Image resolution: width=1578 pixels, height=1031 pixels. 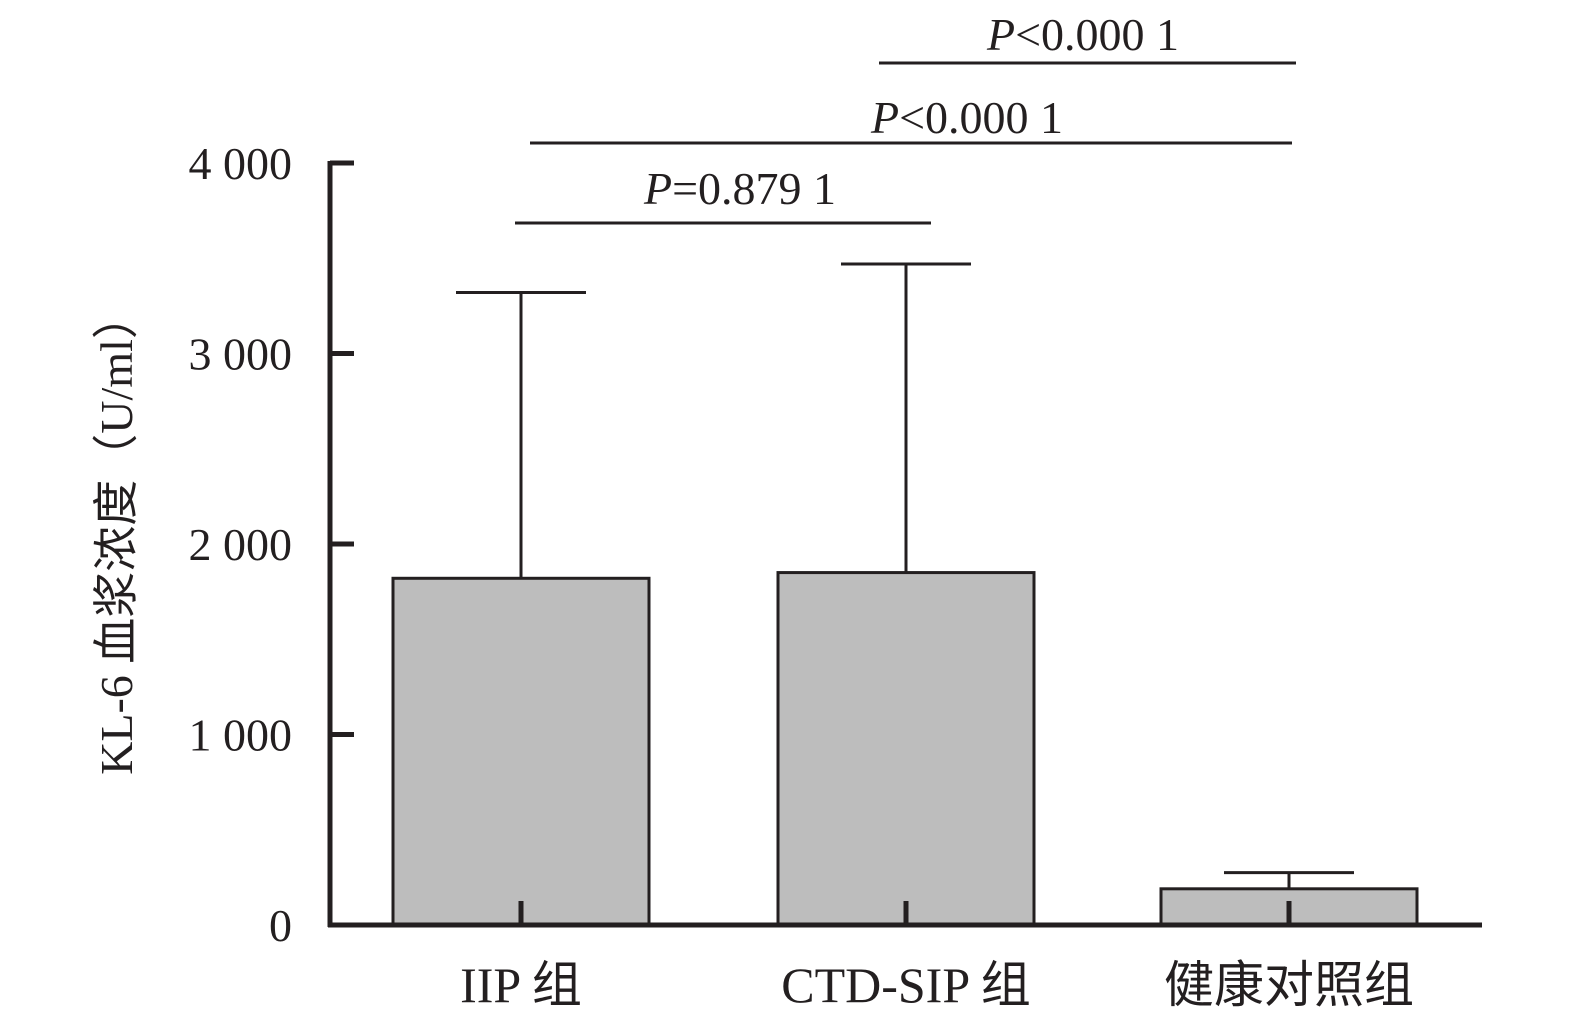 I want to click on y-tick-label-1000: 1 000, so click(x=241, y=735).